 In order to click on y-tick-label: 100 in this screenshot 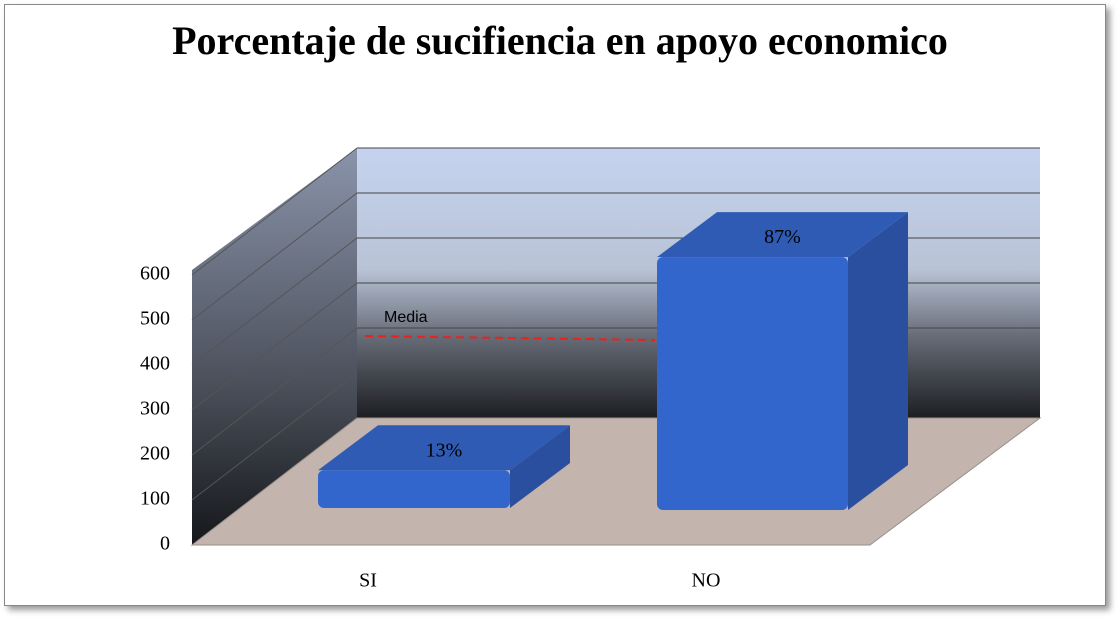, I will do `click(155, 499)`.